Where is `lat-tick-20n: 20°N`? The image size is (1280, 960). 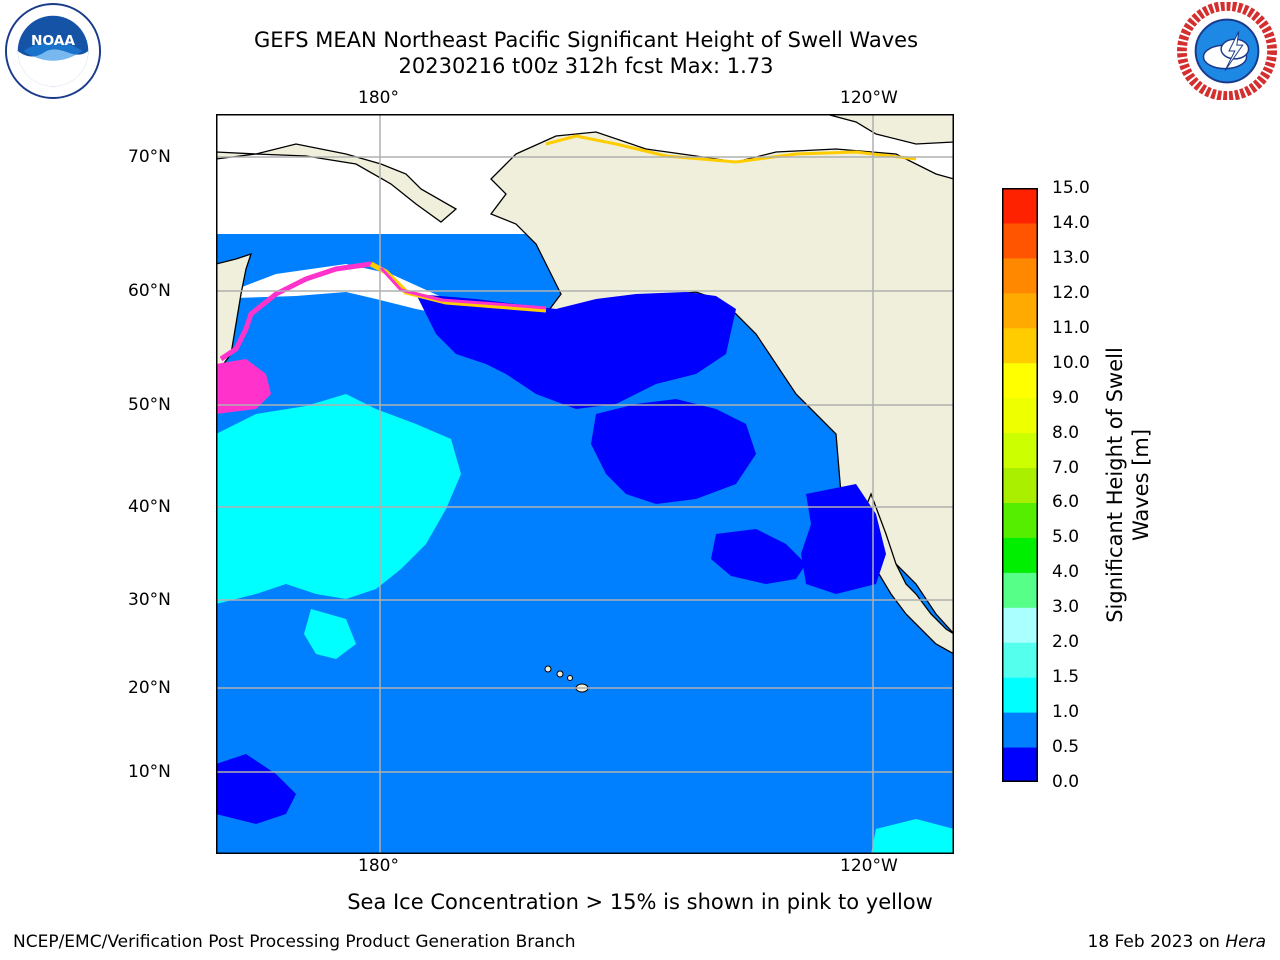 lat-tick-20n: 20°N is located at coordinates (149, 688).